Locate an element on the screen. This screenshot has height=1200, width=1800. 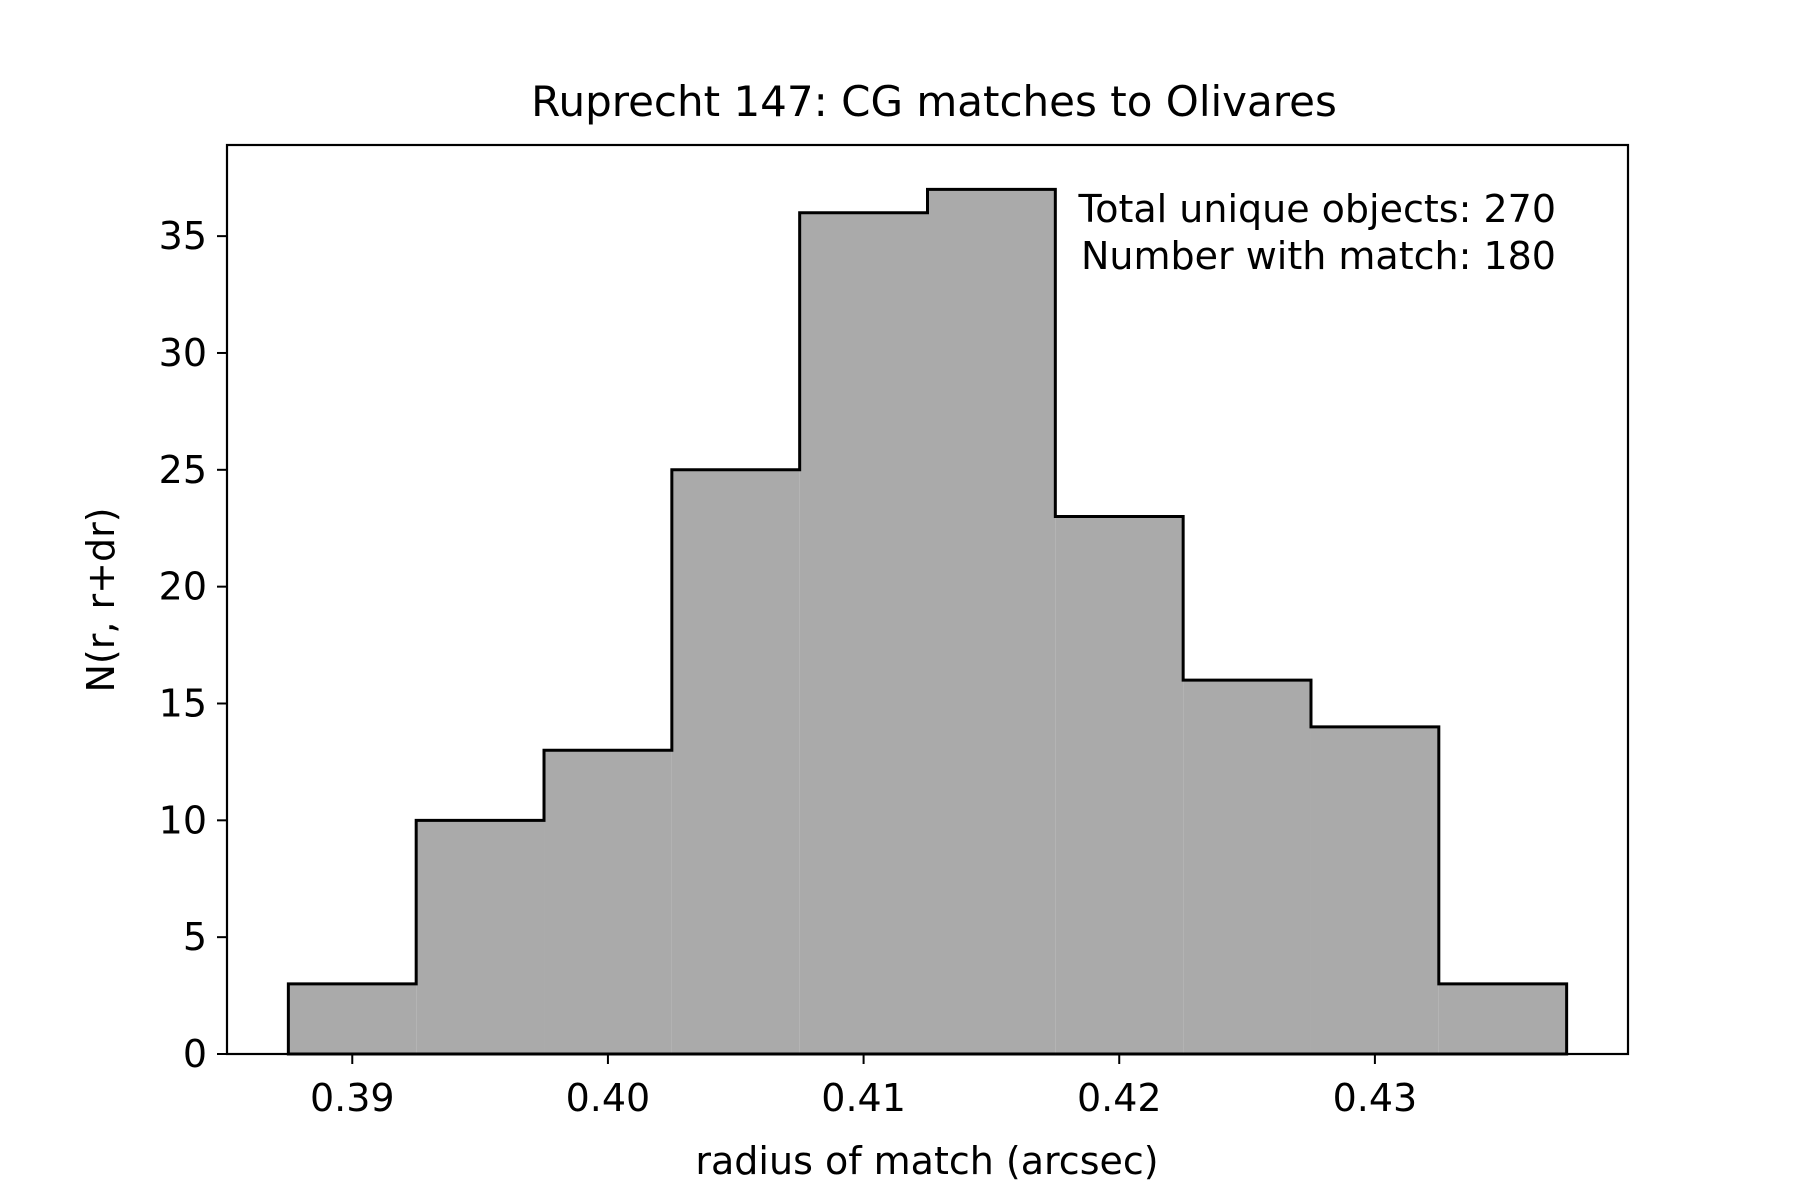
chart-title: Ruprecht 147: CG matches to Olivares is located at coordinates (934, 101).